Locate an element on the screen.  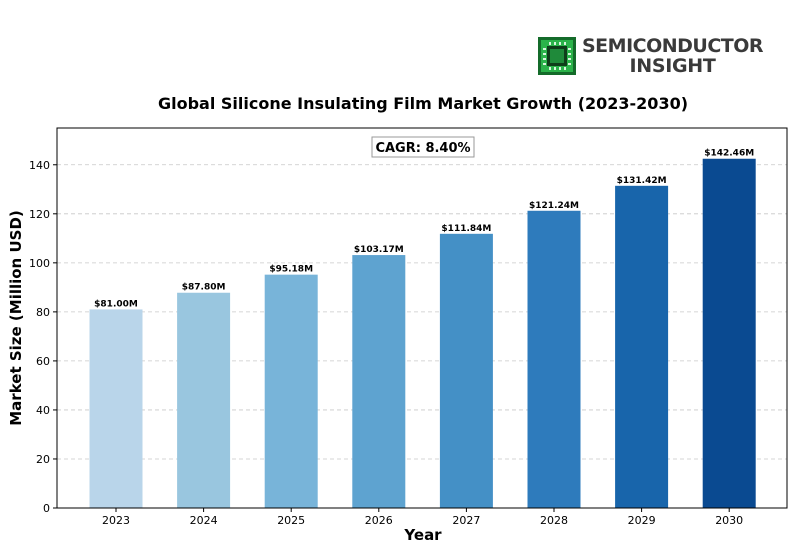
x-tick-label-2025: 2025 is located at coordinates (291, 520).